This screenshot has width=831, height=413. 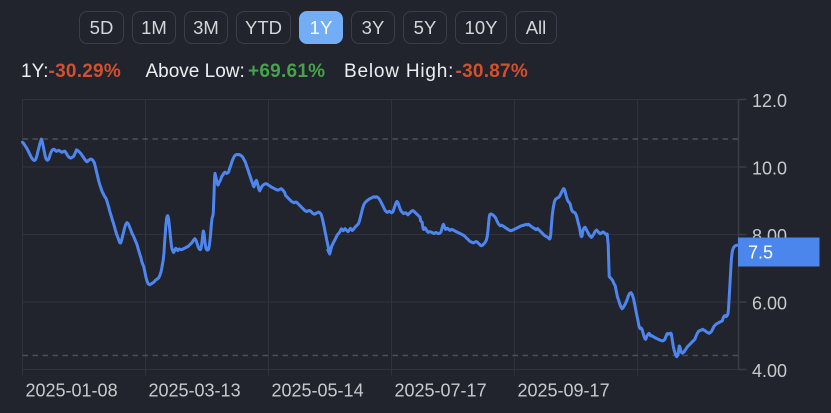 What do you see at coordinates (769, 304) in the screenshot?
I see `svg-text: 6.00` at bounding box center [769, 304].